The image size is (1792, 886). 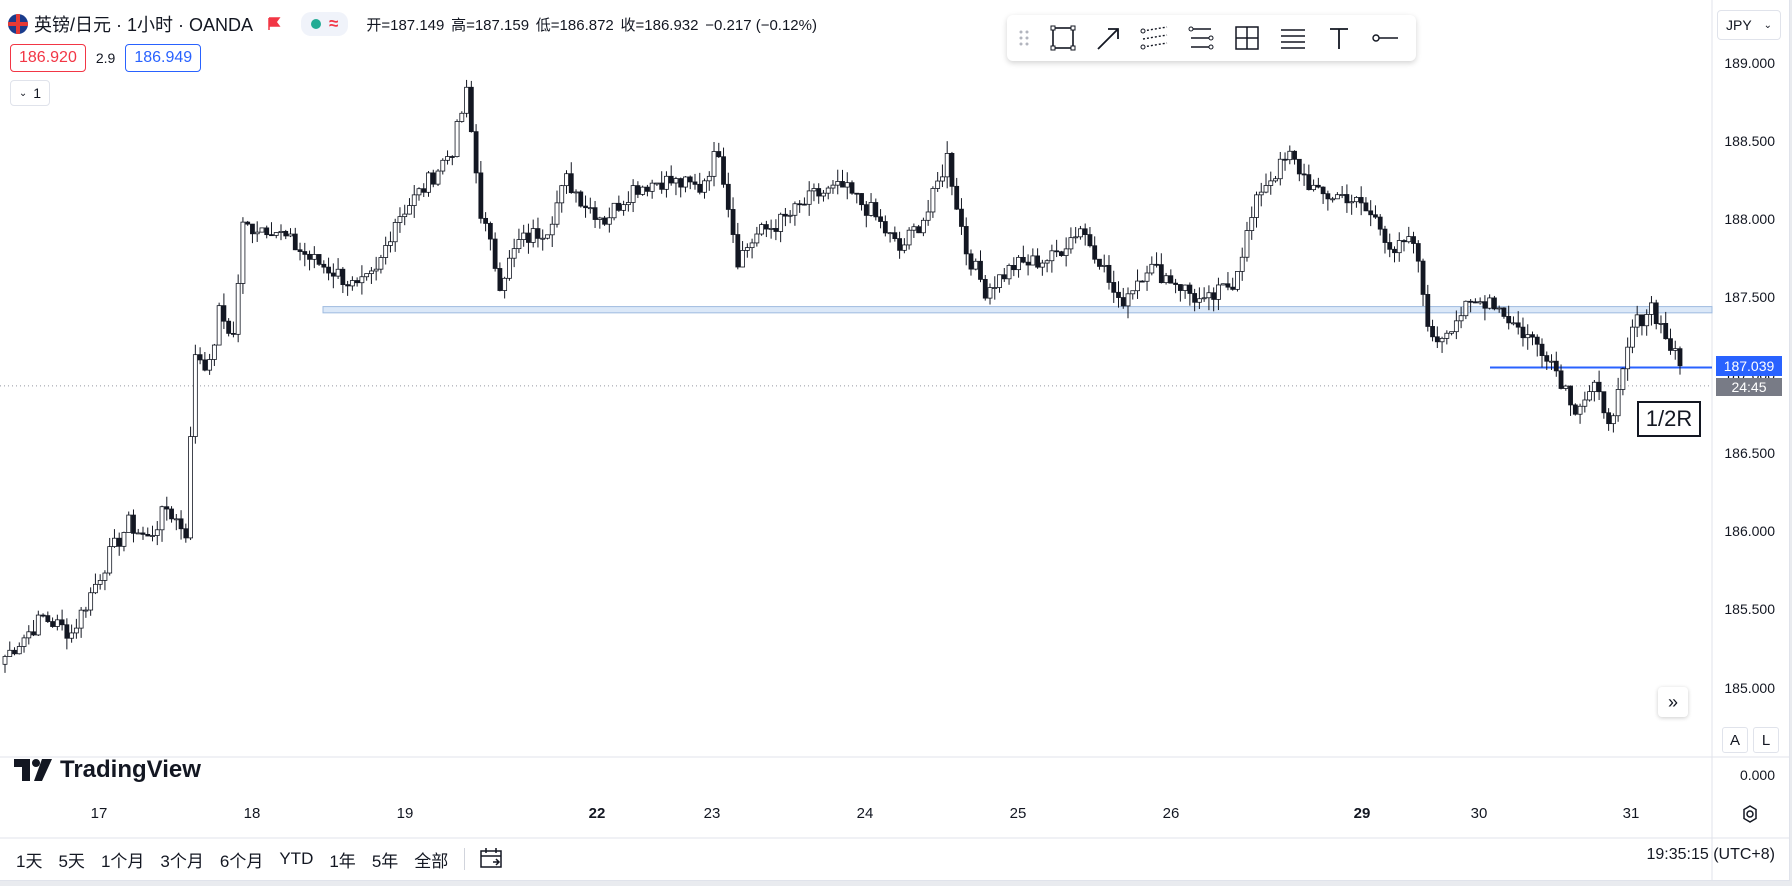 What do you see at coordinates (1767, 25) in the screenshot?
I see `chevron-down-icon: ⌄` at bounding box center [1767, 25].